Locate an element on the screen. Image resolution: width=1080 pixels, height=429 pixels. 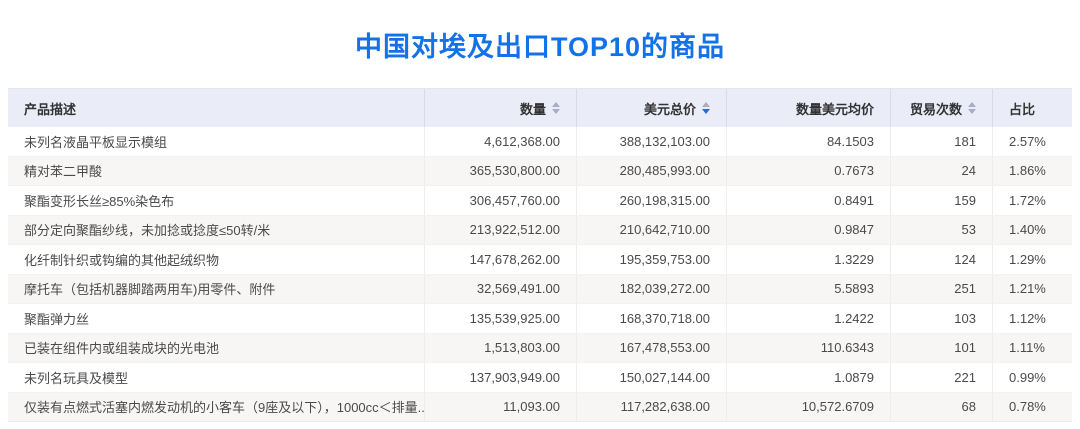
cell-product-description: 摩托车（包括机器脚踏两用车)用零件、附件 is located at coordinates (150, 290).